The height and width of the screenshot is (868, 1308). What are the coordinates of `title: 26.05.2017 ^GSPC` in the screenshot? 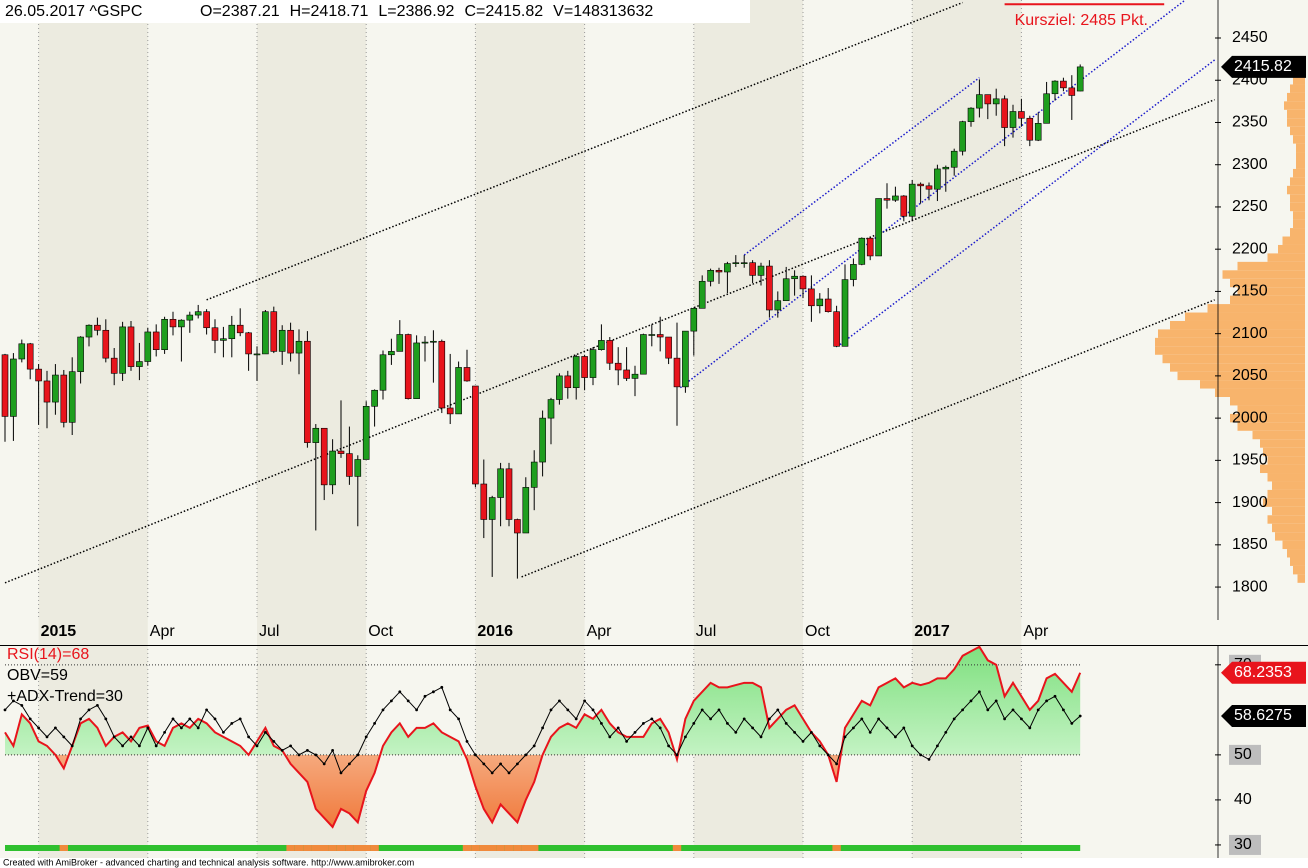 It's located at (73, 11).